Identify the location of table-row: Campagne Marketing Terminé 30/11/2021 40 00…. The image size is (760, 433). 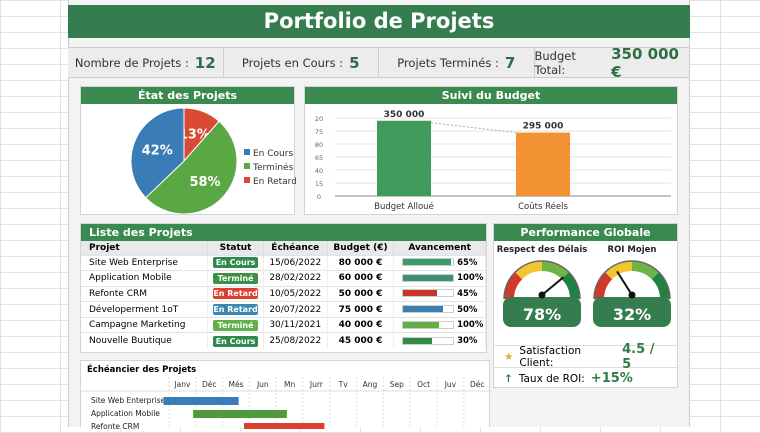
(283, 324).